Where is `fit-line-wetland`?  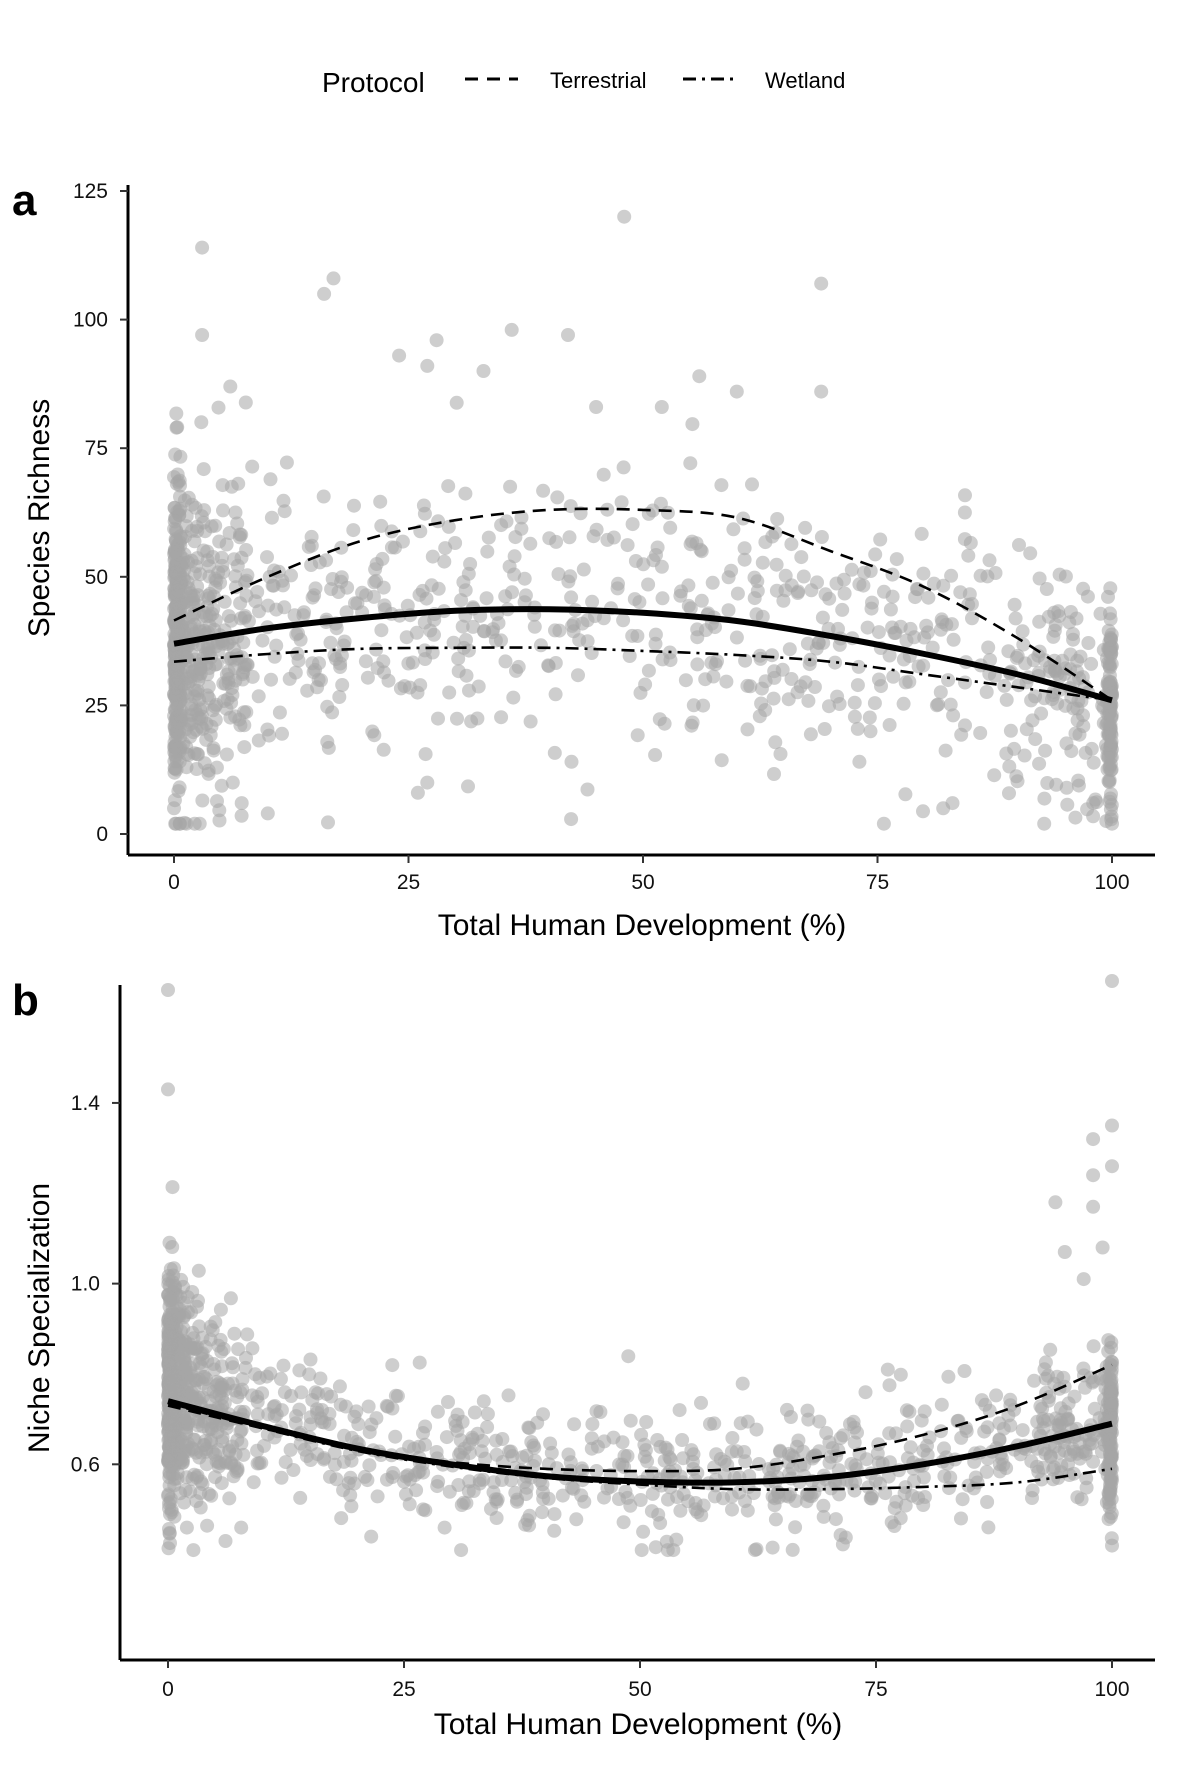
fit-line-wetland is located at coordinates (643, 674).